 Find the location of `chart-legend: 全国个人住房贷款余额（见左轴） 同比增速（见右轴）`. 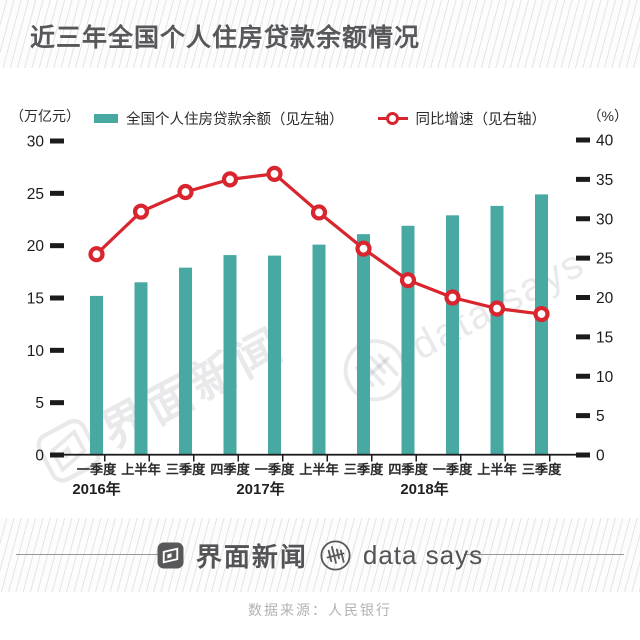

chart-legend: 全国个人住房贷款余额（见左轴） 同比增速（见右轴） is located at coordinates (320, 118).